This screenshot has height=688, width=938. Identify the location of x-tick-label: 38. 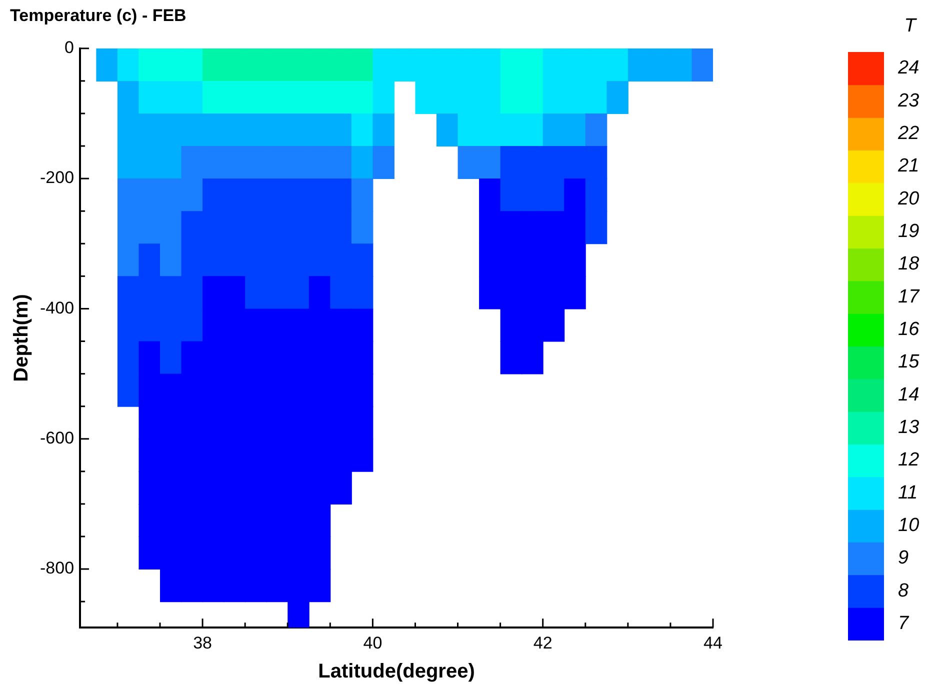
(202, 642).